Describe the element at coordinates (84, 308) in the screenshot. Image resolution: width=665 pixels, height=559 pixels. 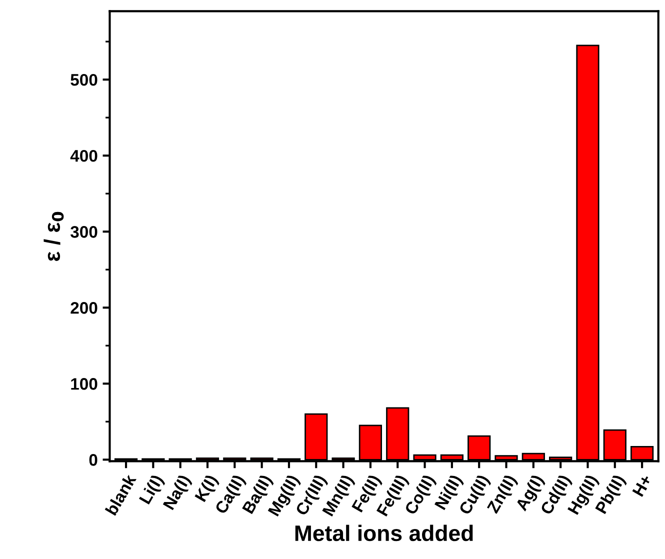
I see `y-tick-label: 200` at that location.